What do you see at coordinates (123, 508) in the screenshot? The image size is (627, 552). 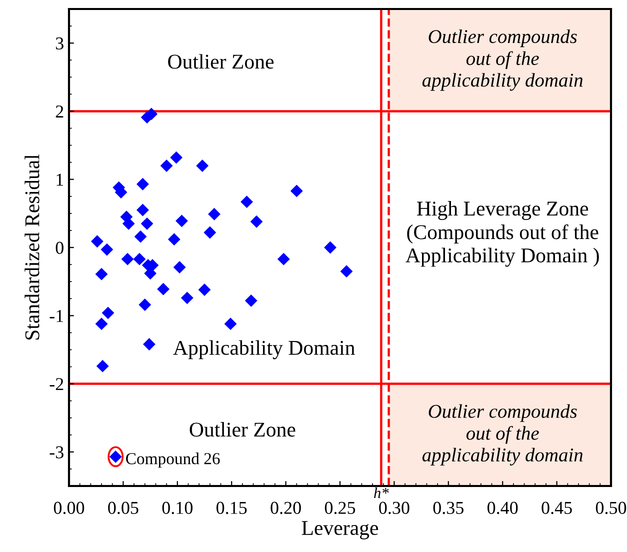 I see `x-tick-label: 0.05` at bounding box center [123, 508].